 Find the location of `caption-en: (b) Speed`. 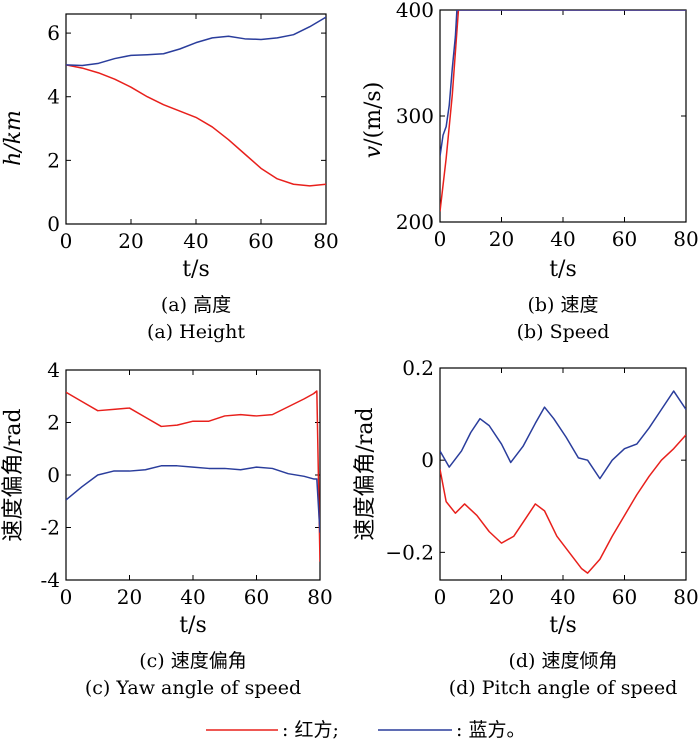

caption-en: (b) Speed is located at coordinates (563, 332).